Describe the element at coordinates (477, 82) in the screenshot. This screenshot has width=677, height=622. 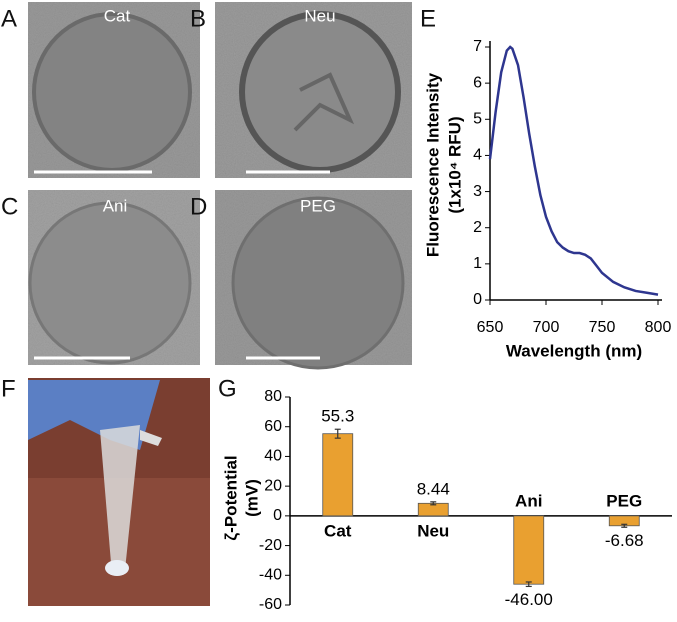
I see `y-tick-label: 6` at that location.